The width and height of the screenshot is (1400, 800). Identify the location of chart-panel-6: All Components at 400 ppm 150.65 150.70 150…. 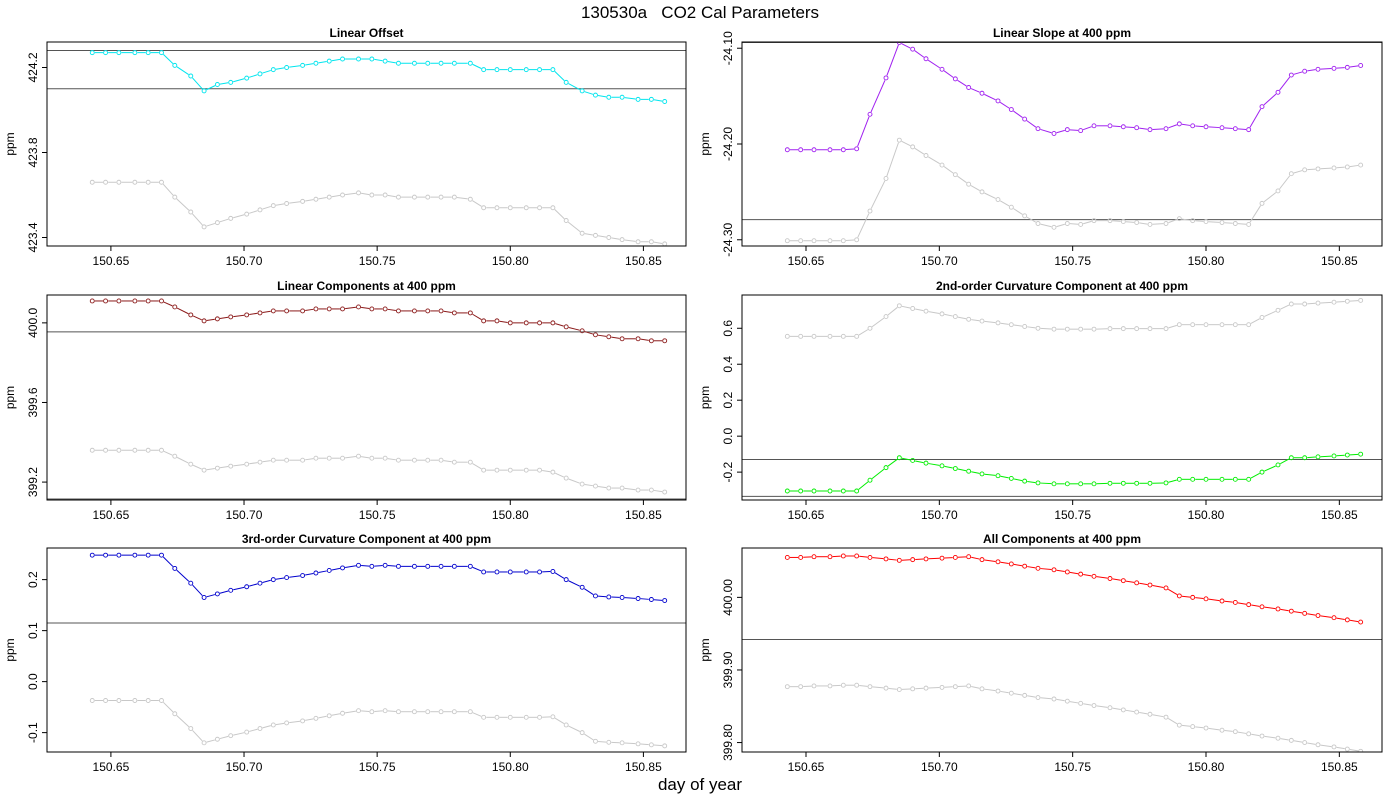
(1040, 653).